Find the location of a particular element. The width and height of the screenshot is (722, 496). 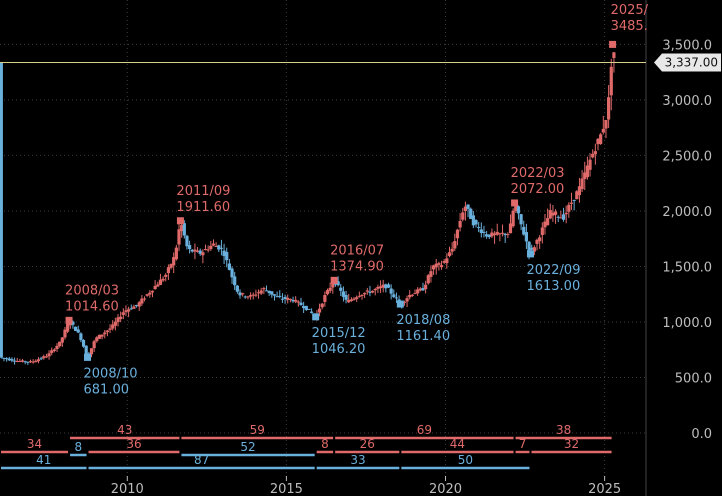

annotation-value: 1911.60 is located at coordinates (203, 207).